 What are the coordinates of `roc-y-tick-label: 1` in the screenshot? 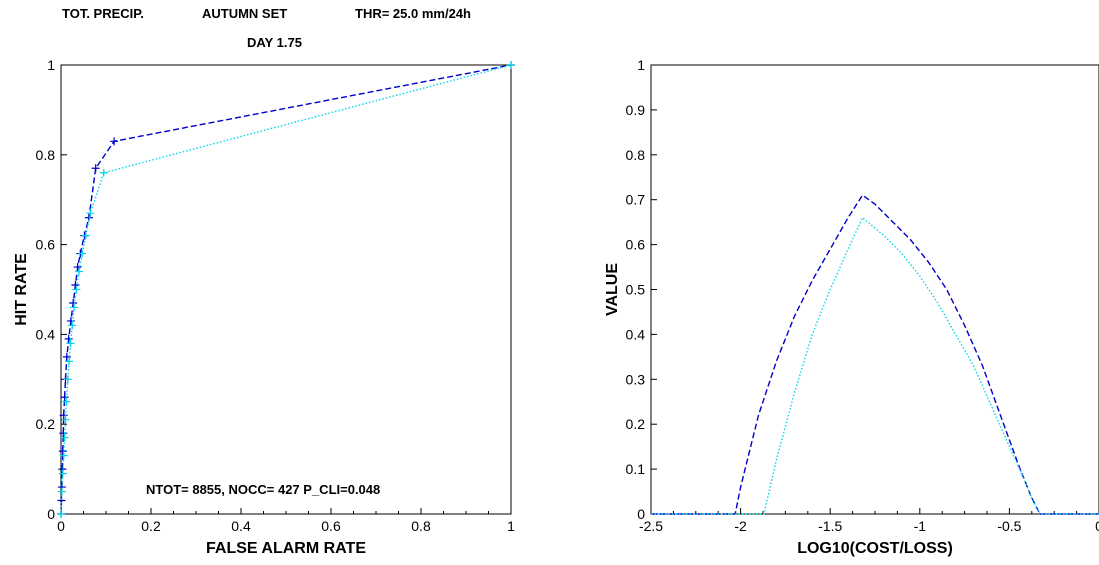 It's located at (51, 65).